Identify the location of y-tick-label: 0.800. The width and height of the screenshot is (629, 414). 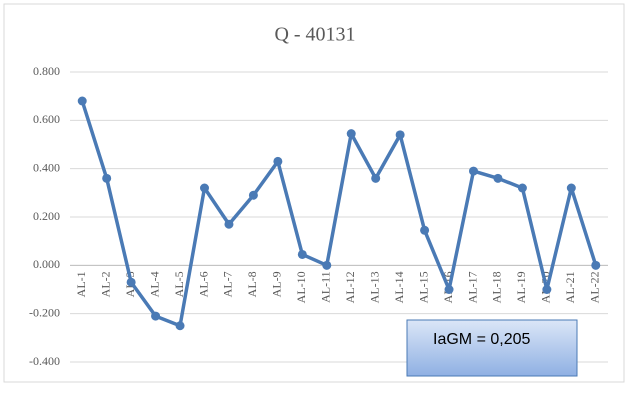
(46, 71).